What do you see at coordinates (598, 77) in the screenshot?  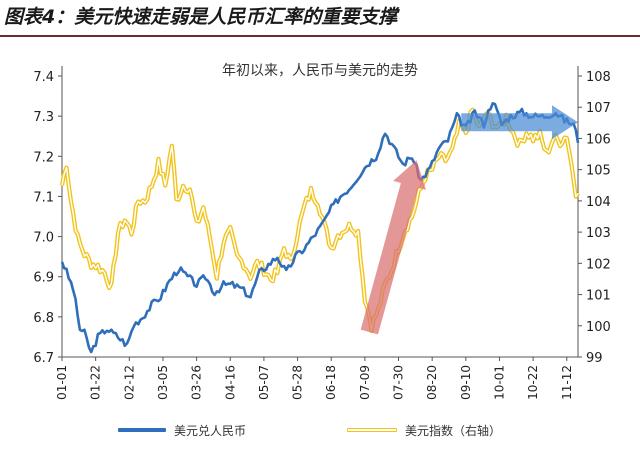 I see `y-right-tick-label: 108` at bounding box center [598, 77].